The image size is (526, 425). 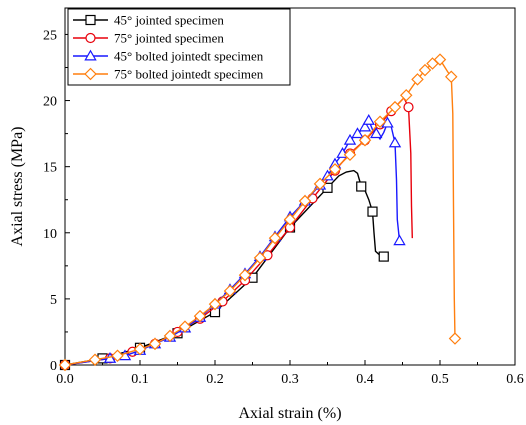 What do you see at coordinates (50, 35) in the screenshot?
I see `y-tick-label: 25` at bounding box center [50, 35].